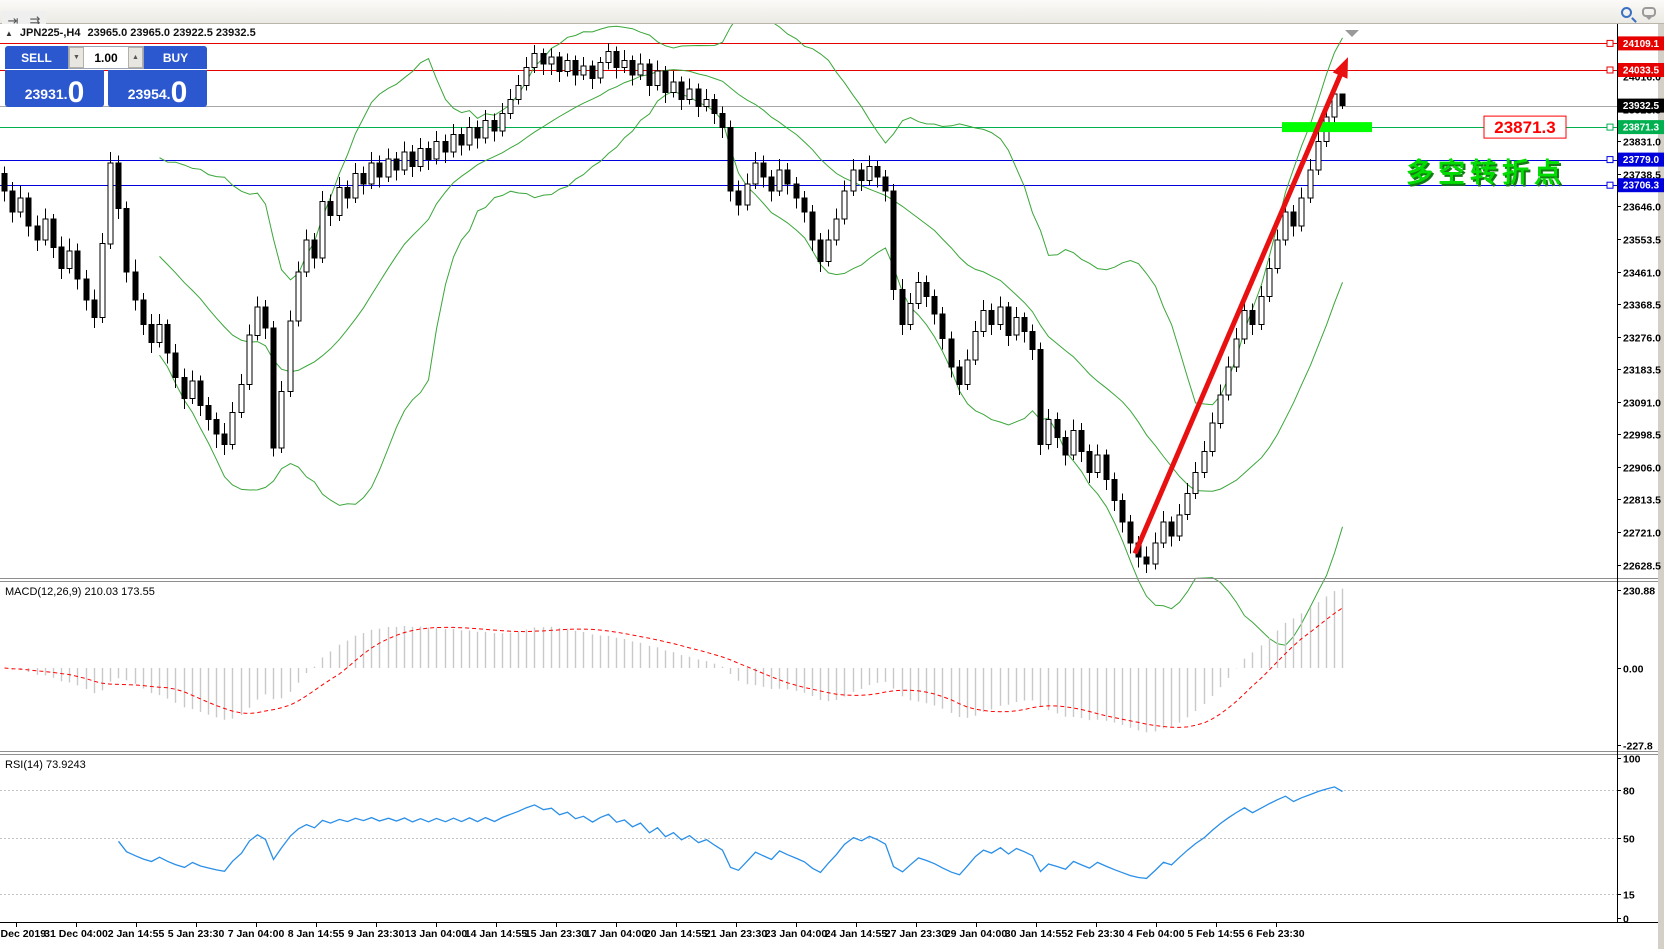 This screenshot has width=1664, height=949. What do you see at coordinates (808, 827) in the screenshot?
I see `rsi-pane: RSI(14) 73.9243` at bounding box center [808, 827].